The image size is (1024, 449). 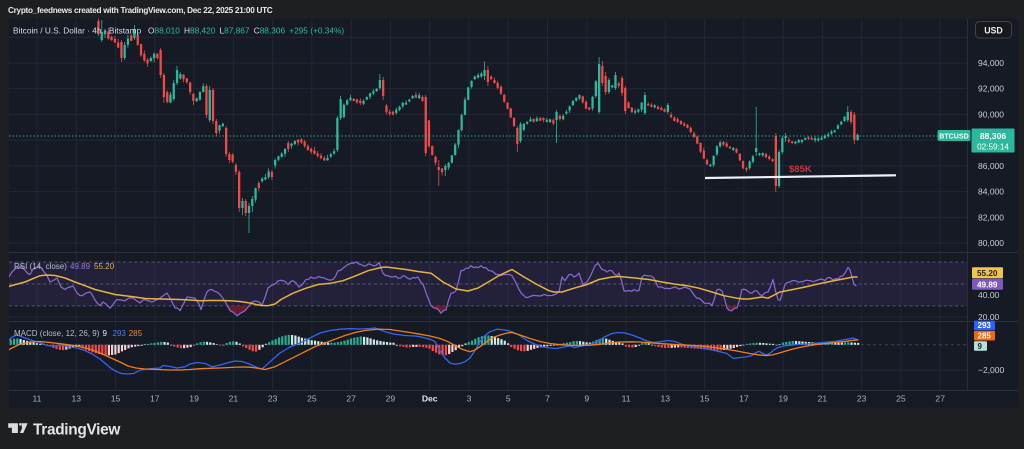 What do you see at coordinates (989, 317) in the screenshot?
I see `svg-text: 20.00` at bounding box center [989, 317].